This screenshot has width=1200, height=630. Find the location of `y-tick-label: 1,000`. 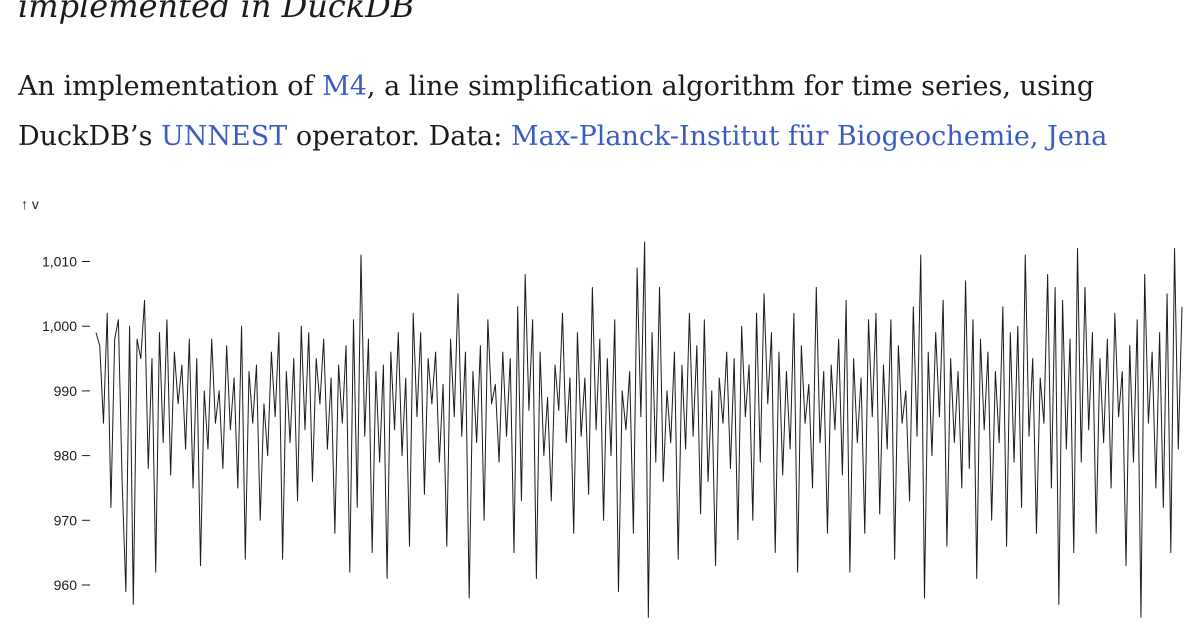

y-tick-label: 1,000 is located at coordinates (59, 326).